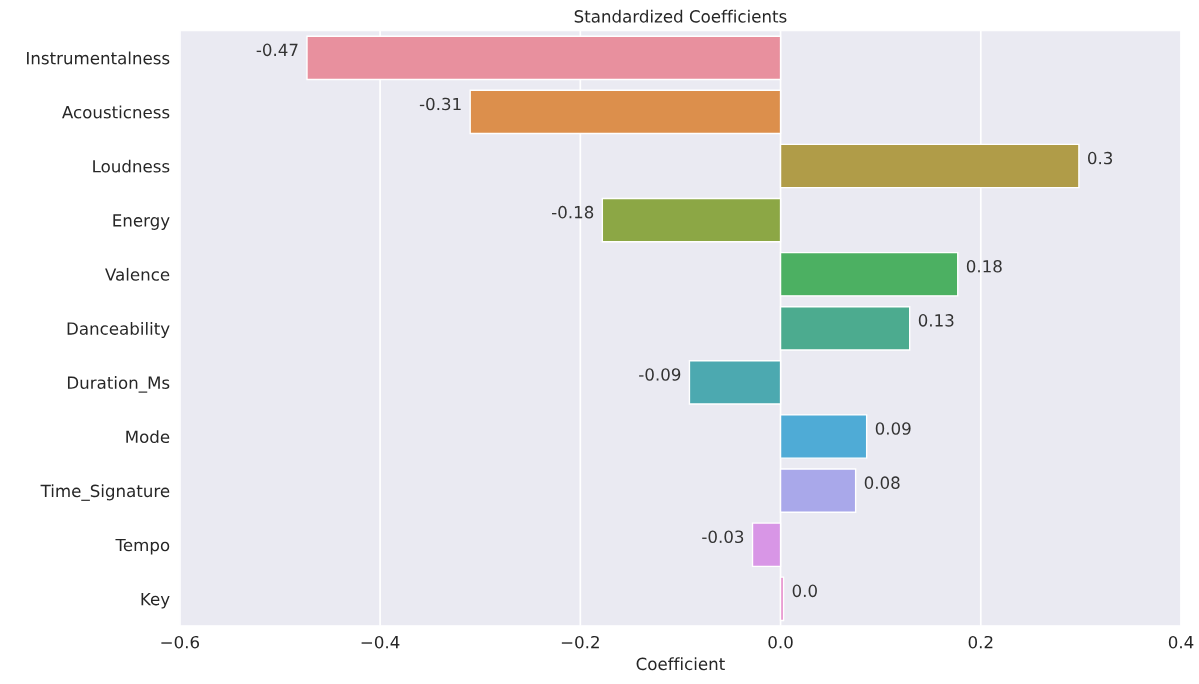 The height and width of the screenshot is (684, 1199). What do you see at coordinates (882, 482) in the screenshot?
I see `data-label: 0.08` at bounding box center [882, 482].